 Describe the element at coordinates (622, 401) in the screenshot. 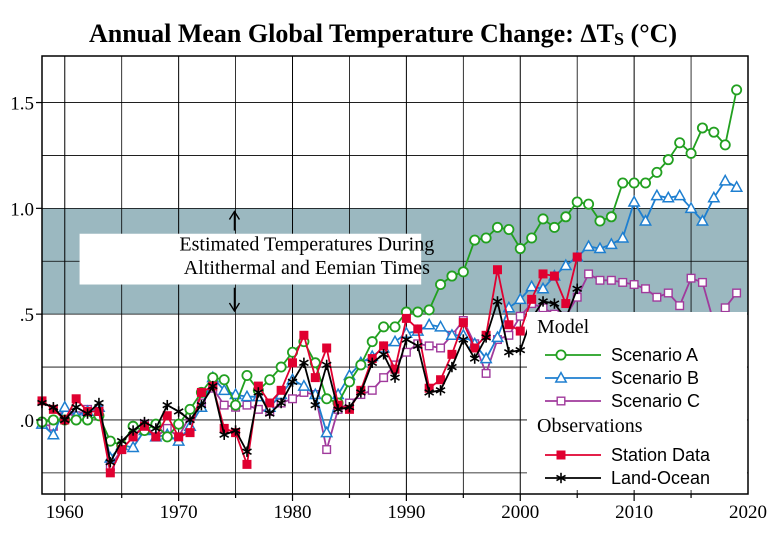

I see `legend-item-scenario-c: Scenario C` at that location.